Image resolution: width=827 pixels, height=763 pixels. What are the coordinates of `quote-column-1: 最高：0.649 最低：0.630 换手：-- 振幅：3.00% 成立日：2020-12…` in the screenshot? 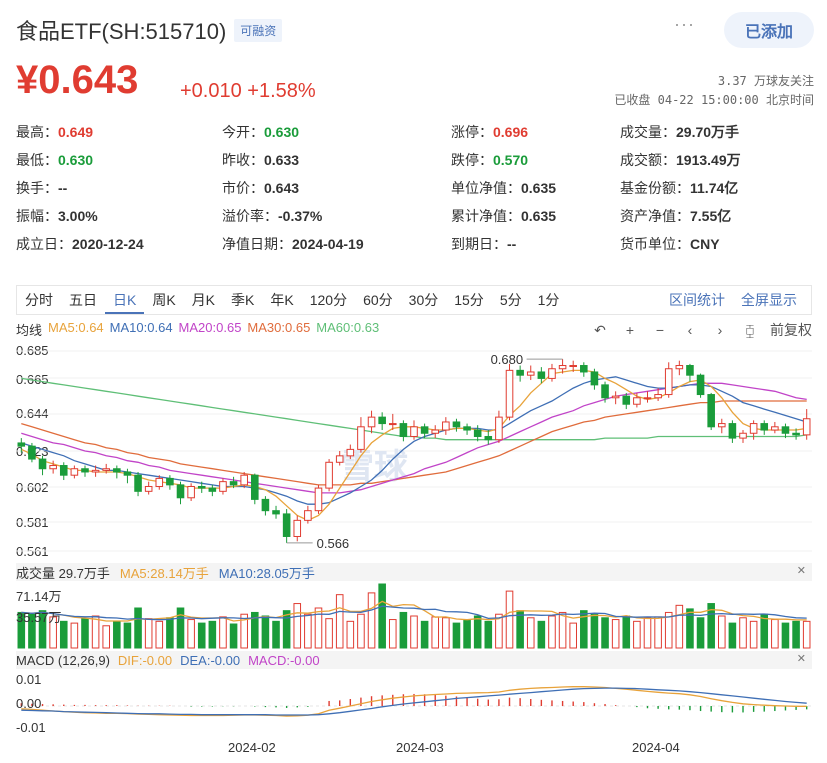 It's located at (80, 188).